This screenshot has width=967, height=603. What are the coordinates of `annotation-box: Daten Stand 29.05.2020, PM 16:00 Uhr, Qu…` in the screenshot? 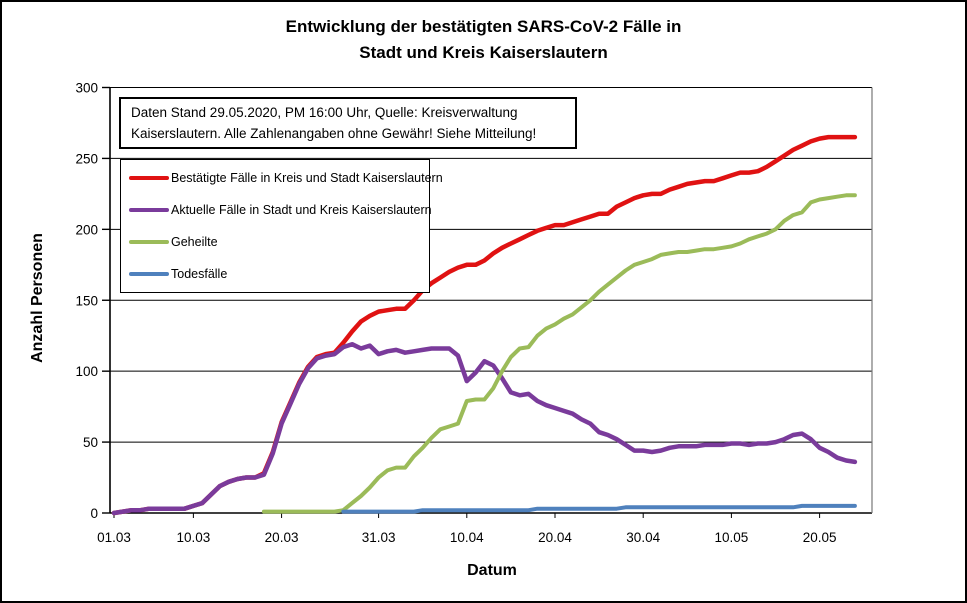 It's located at (348, 123).